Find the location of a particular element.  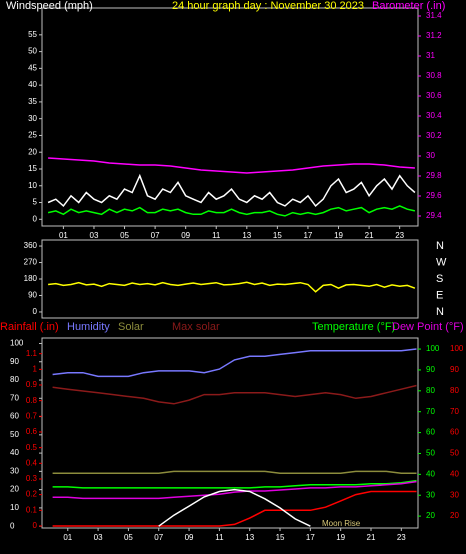

rain-tick-label: 0.5 is located at coordinates (32, 447).